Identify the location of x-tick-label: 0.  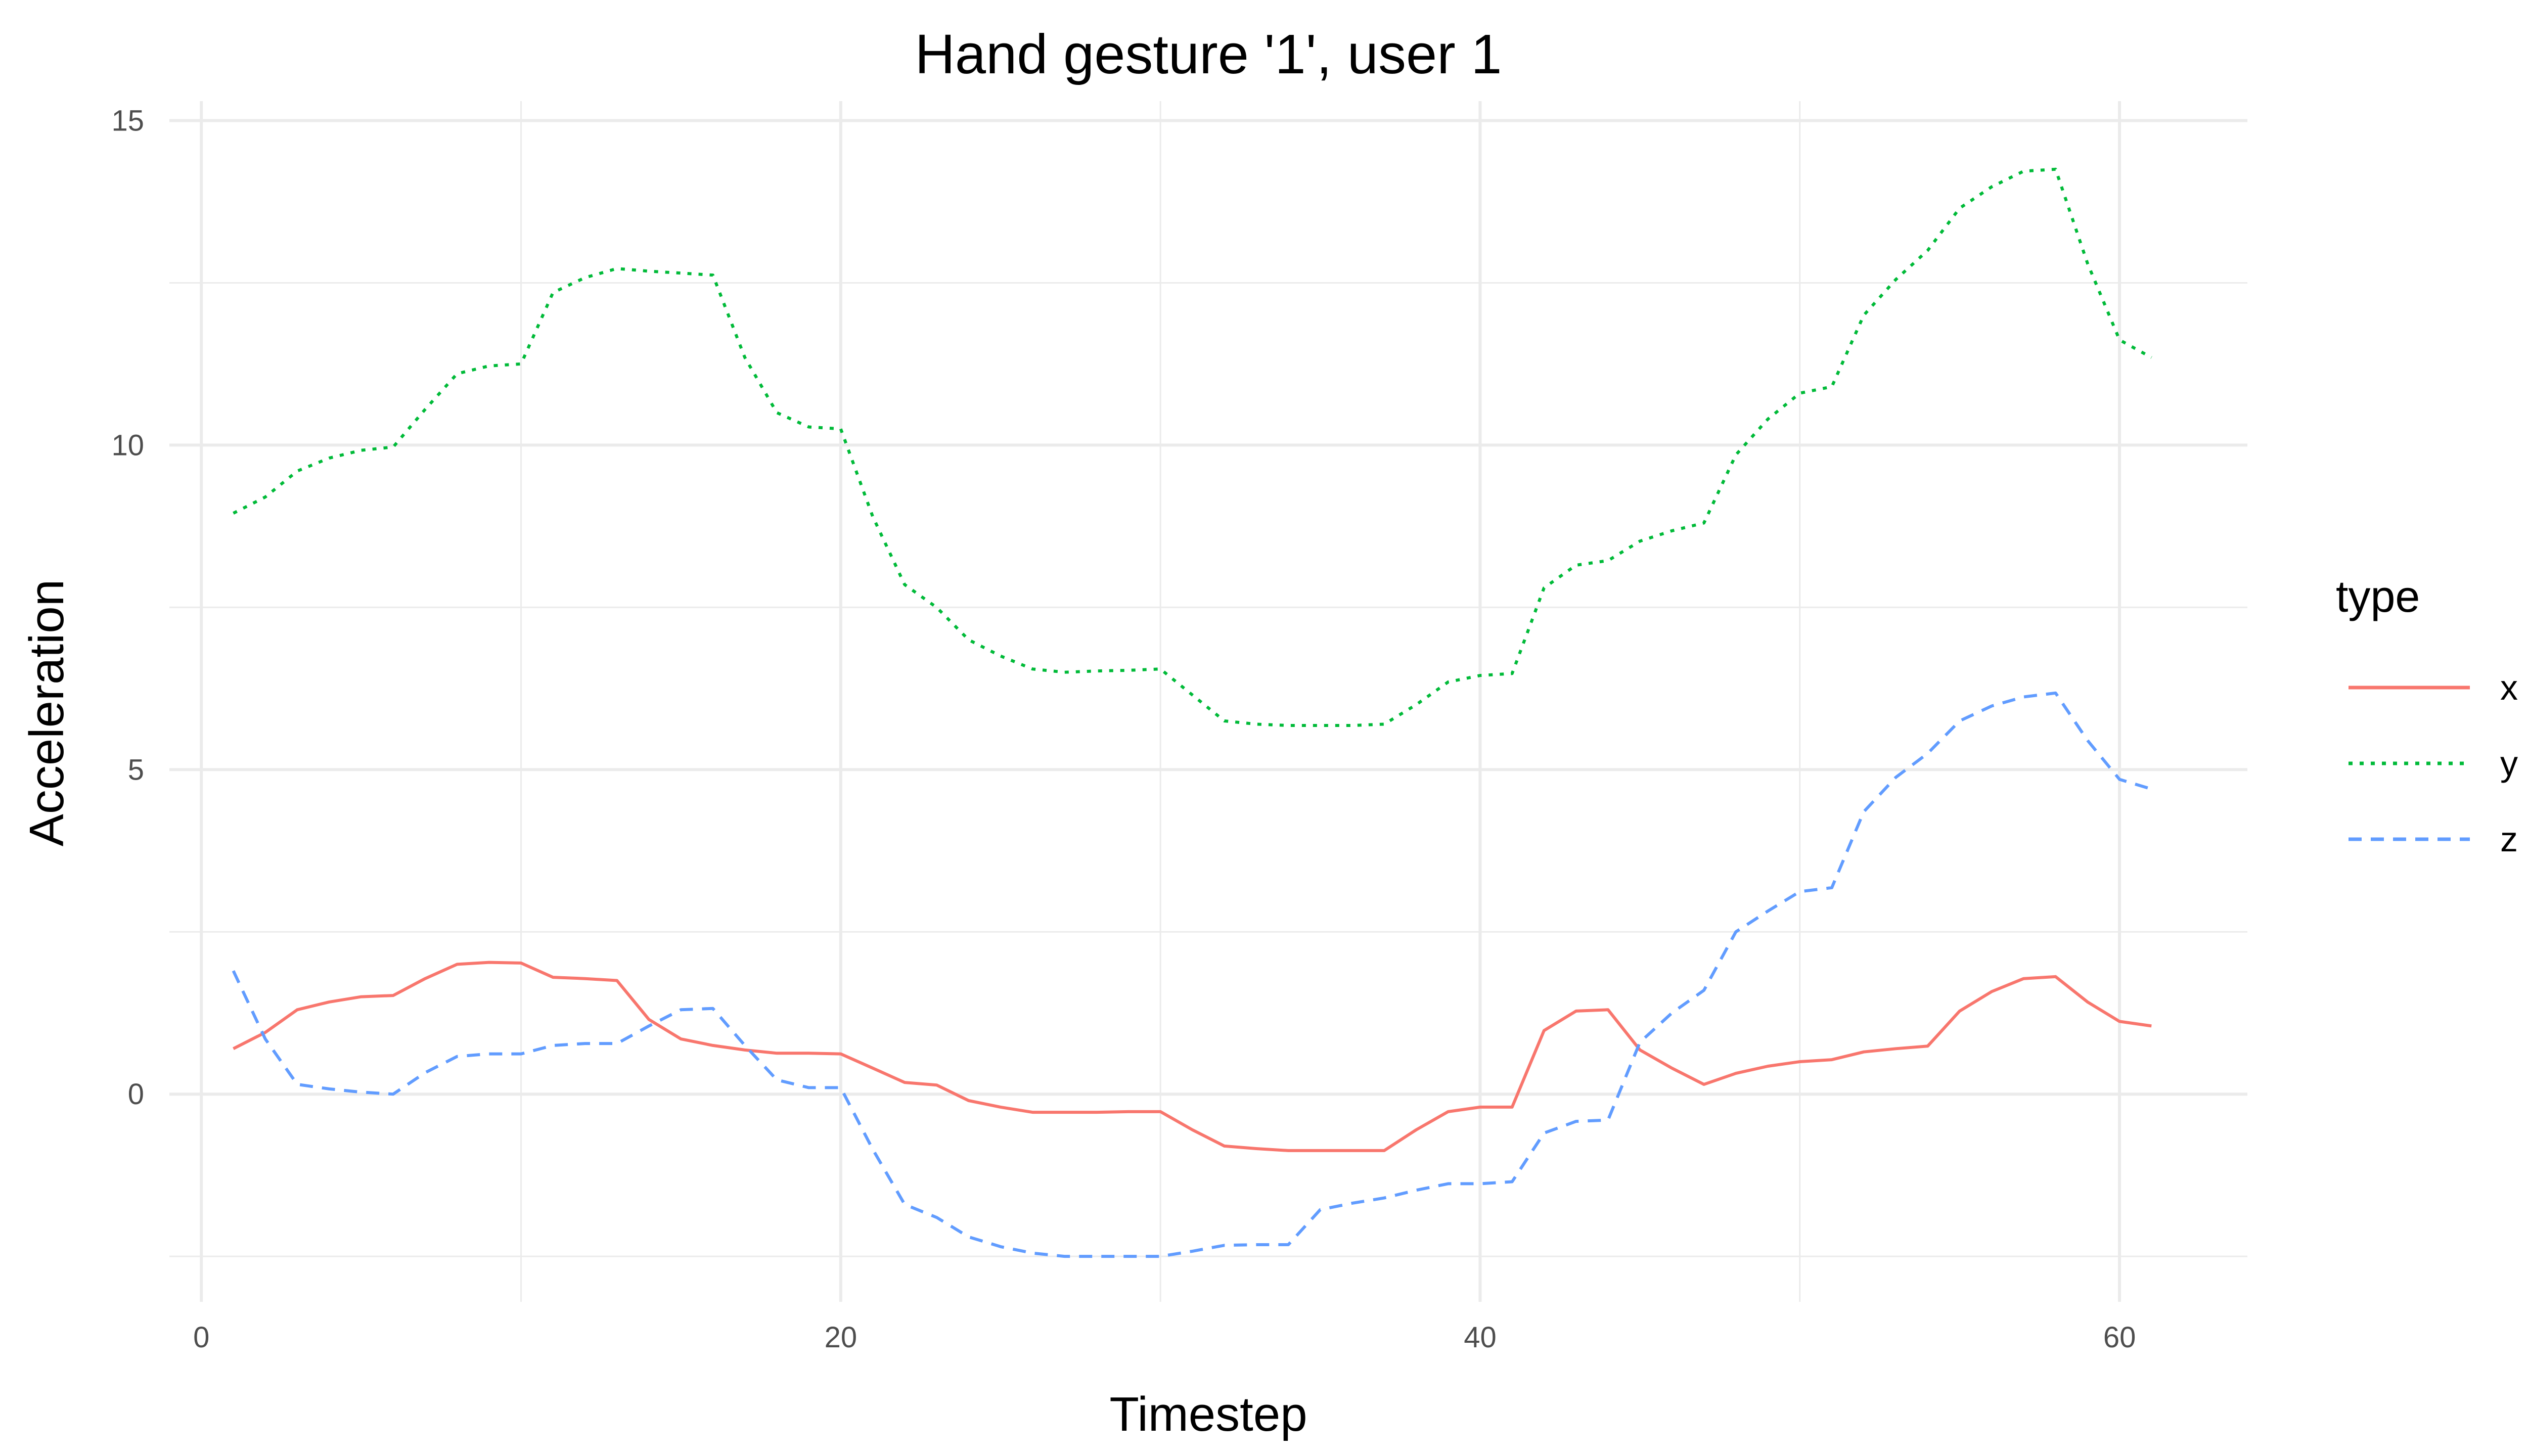
(201, 1337).